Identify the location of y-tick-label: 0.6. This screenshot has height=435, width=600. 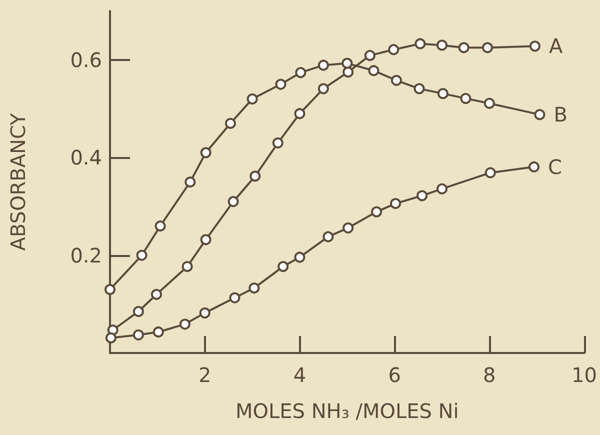
(86, 60).